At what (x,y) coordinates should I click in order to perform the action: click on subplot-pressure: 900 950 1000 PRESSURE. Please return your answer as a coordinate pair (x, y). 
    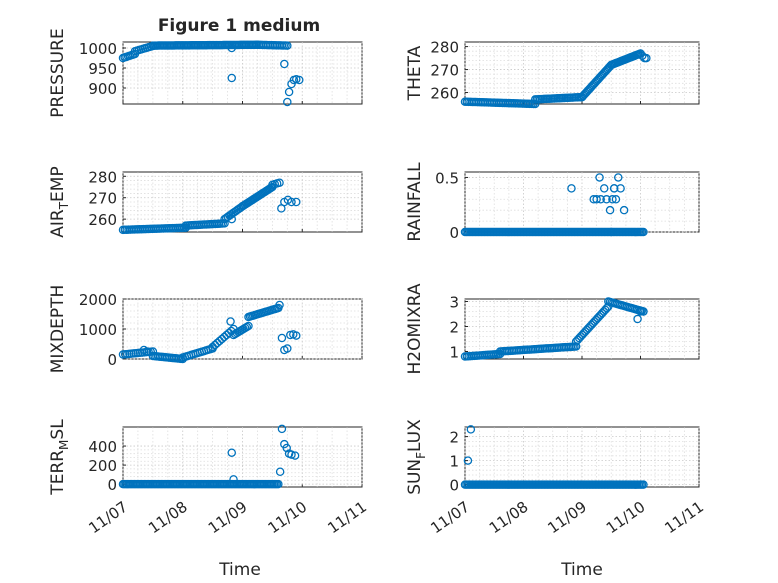
    Looking at the image, I should click on (205, 73).